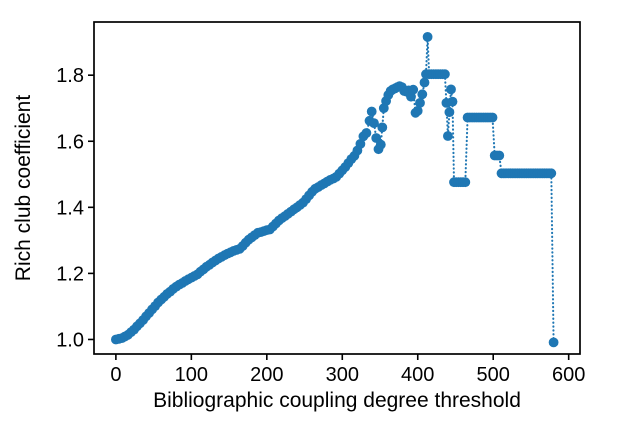 The height and width of the screenshot is (432, 642). I want to click on y-tick-label: 1.0, so click(70, 340).